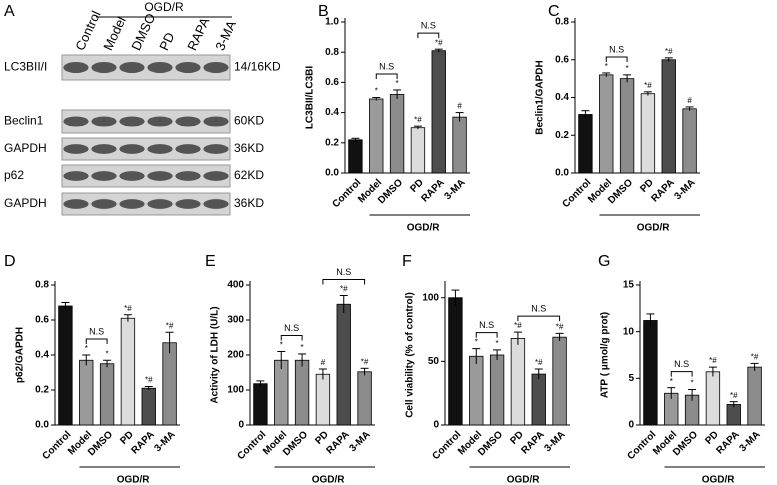 Image resolution: width=777 pixels, height=485 pixels. Describe the element at coordinates (166, 41) in the screenshot. I see `lane-label: PD` at that location.